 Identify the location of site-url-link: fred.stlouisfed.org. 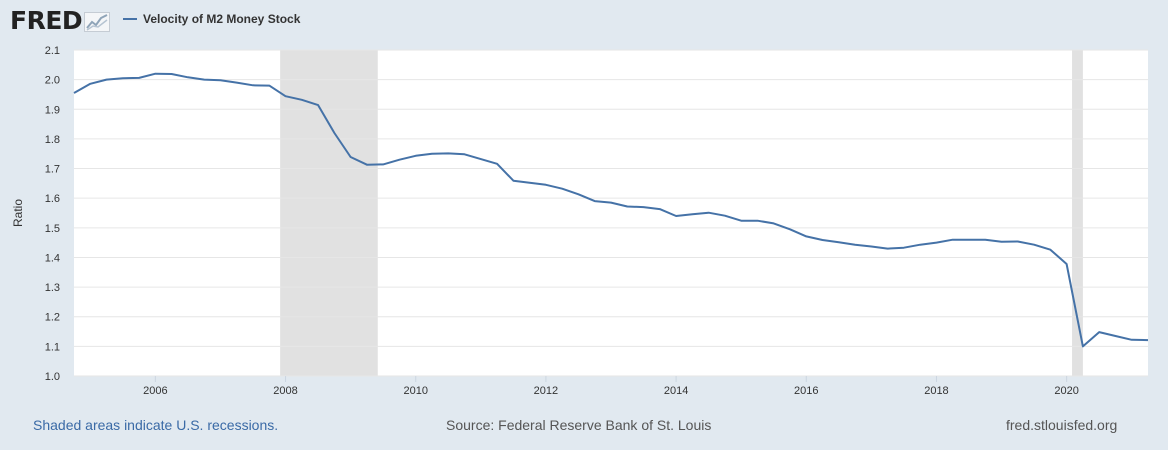
(1062, 425).